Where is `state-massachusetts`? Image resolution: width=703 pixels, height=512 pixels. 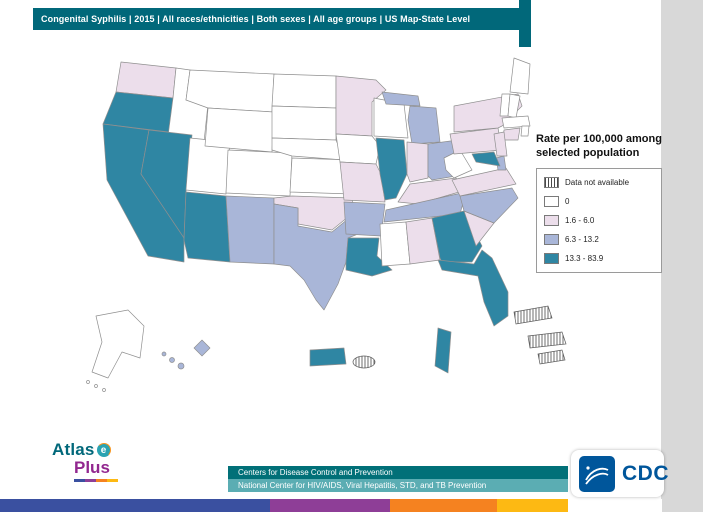
state-massachusetts is located at coordinates (516, 122).